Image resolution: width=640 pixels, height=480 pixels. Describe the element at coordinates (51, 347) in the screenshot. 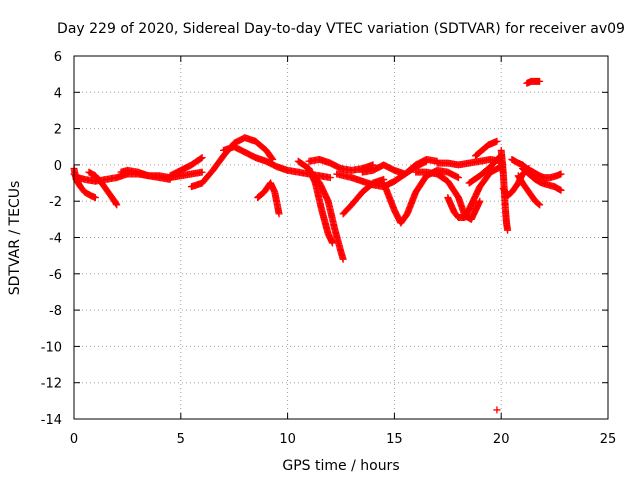

I see `y-tick-label: -10` at that location.